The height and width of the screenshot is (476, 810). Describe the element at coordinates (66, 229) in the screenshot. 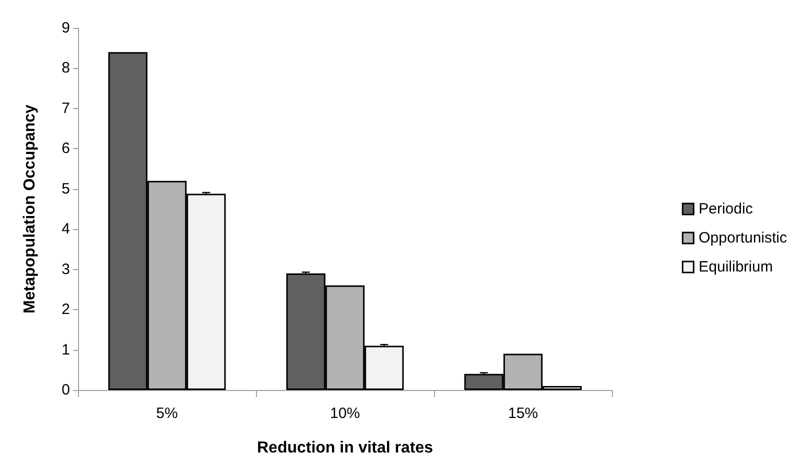

I see `y-tick-label: 4` at that location.